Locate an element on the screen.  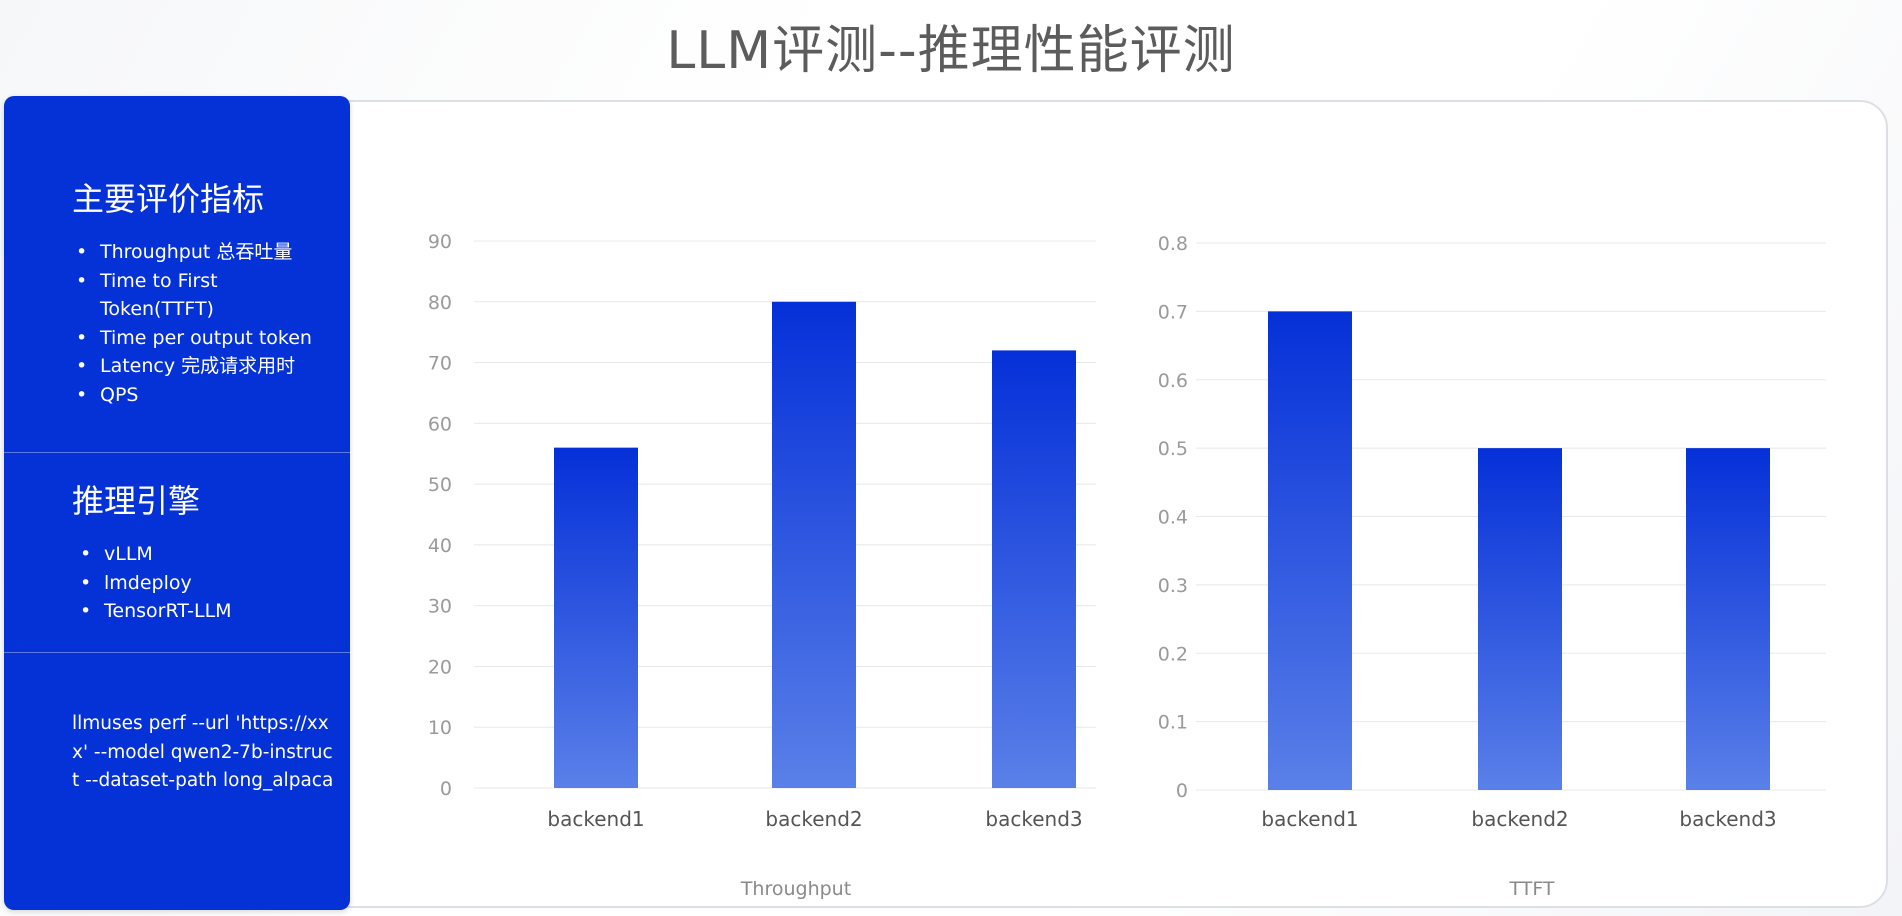
throughput-y-tick-label: 30 is located at coordinates (440, 607).